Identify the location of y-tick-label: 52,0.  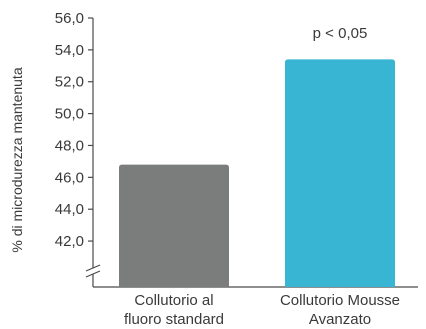
(69, 82).